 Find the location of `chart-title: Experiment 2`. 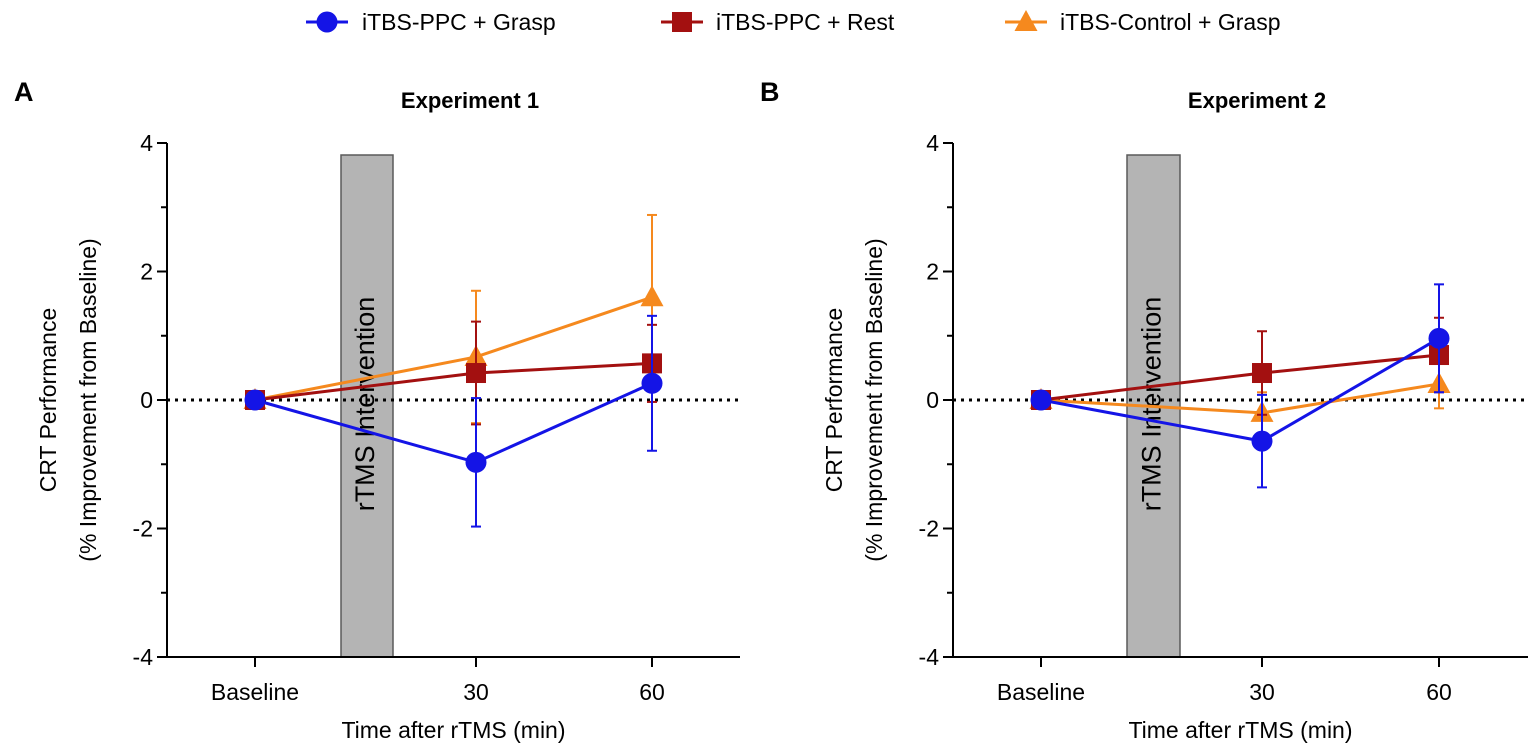

chart-title: Experiment 2 is located at coordinates (1257, 100).